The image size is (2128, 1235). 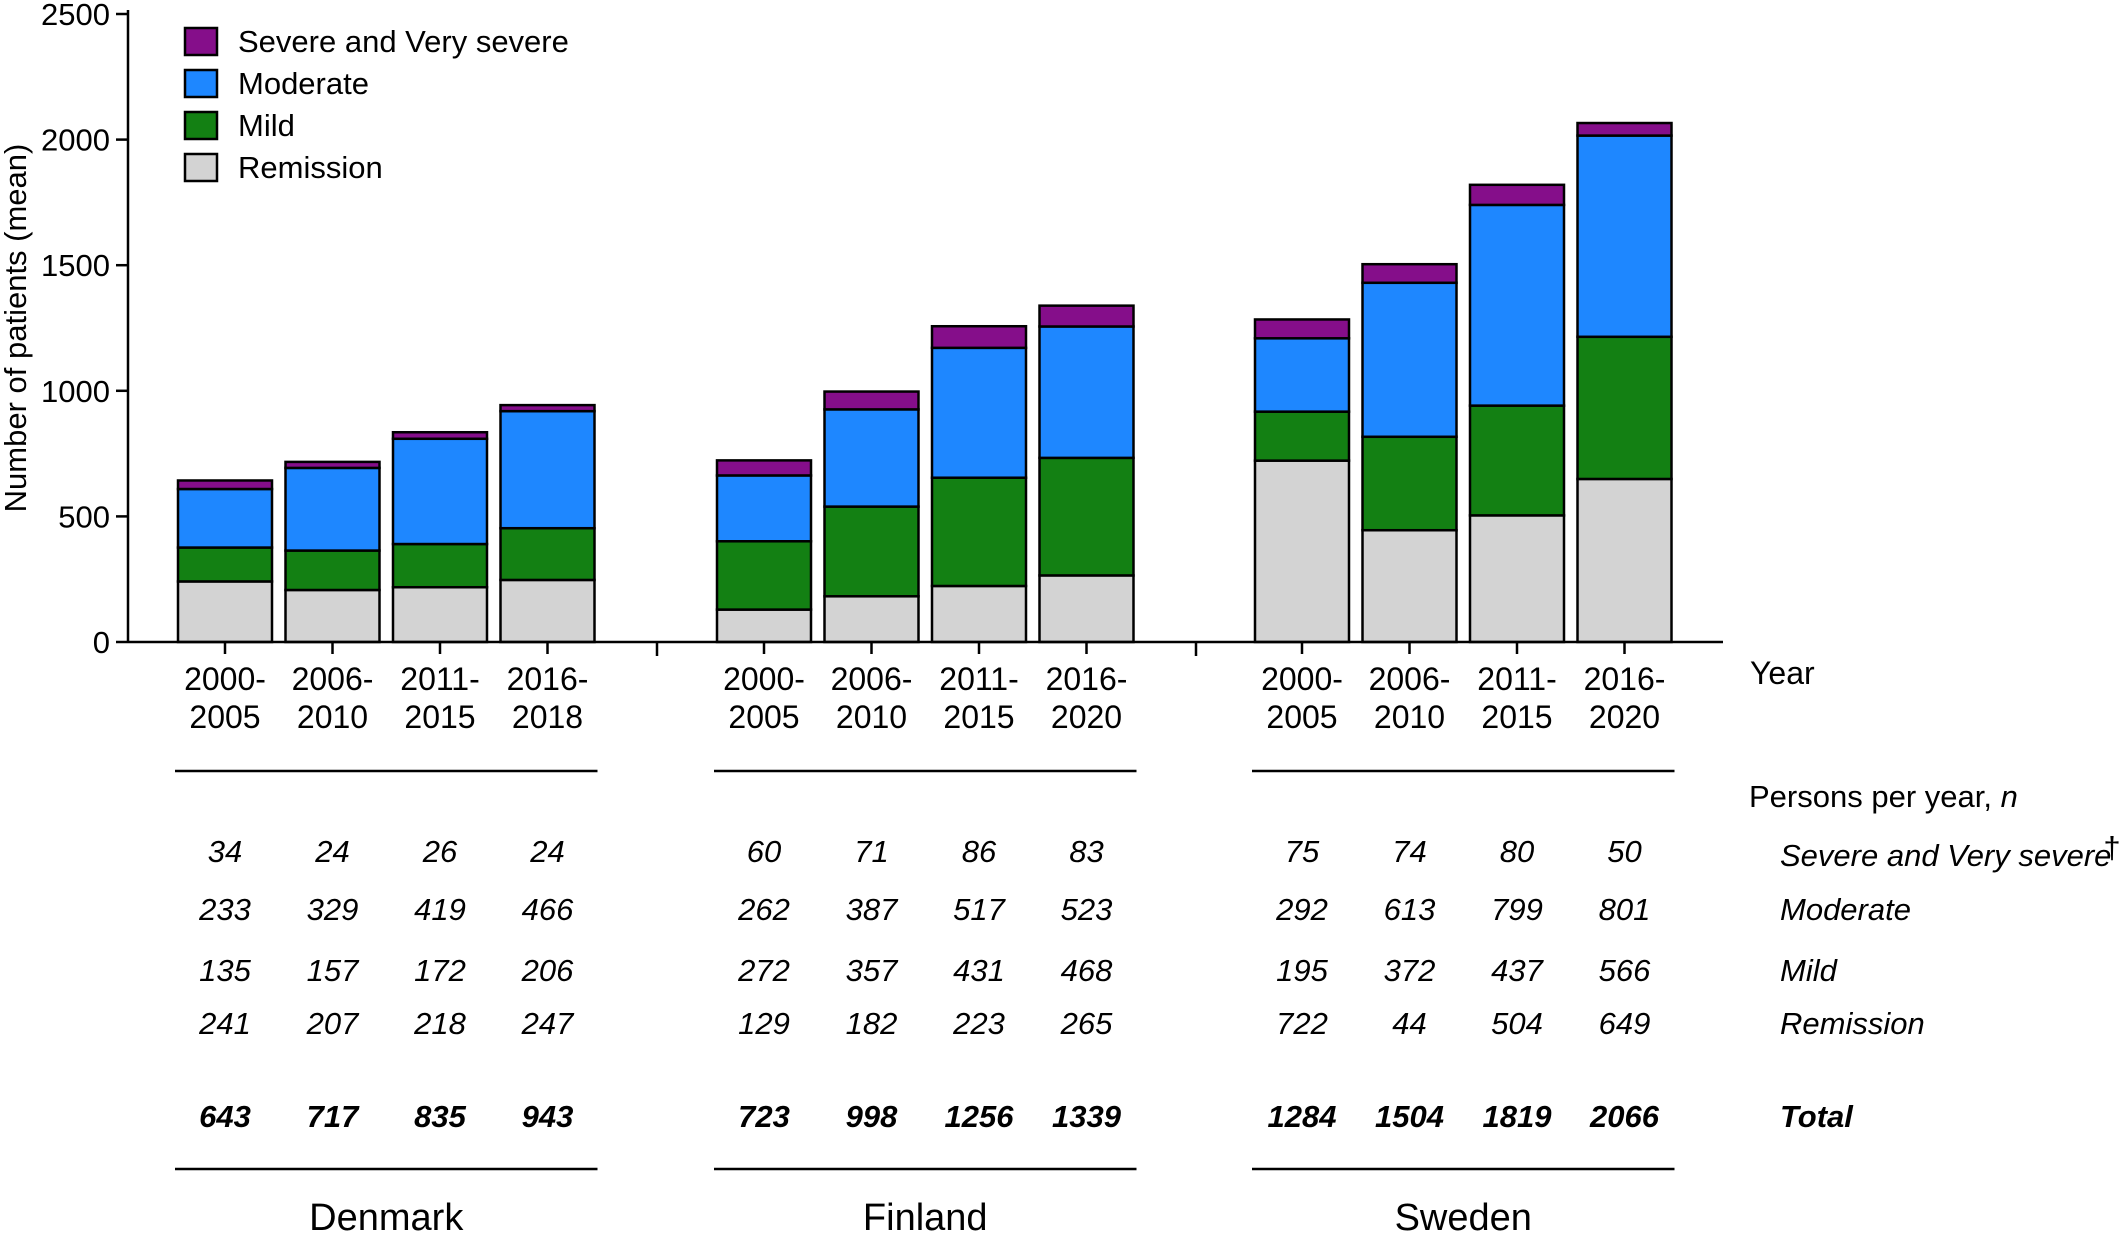 I want to click on table-cell-remission: 265, so click(x=1086, y=1023).